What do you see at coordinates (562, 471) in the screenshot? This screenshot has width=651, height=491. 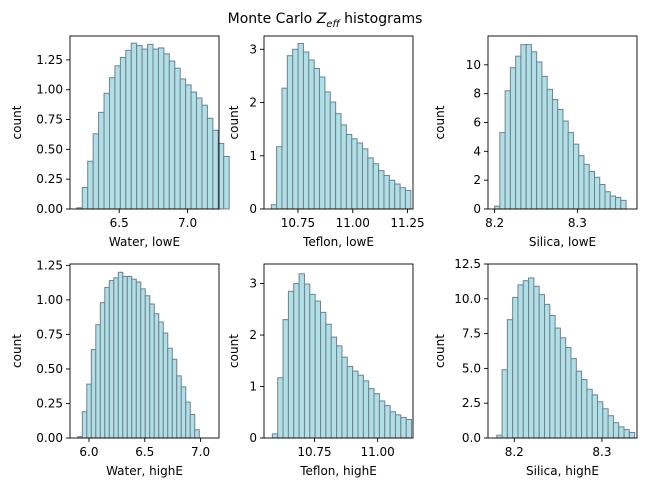 I see `x-axis-label: Silica, highE` at bounding box center [562, 471].